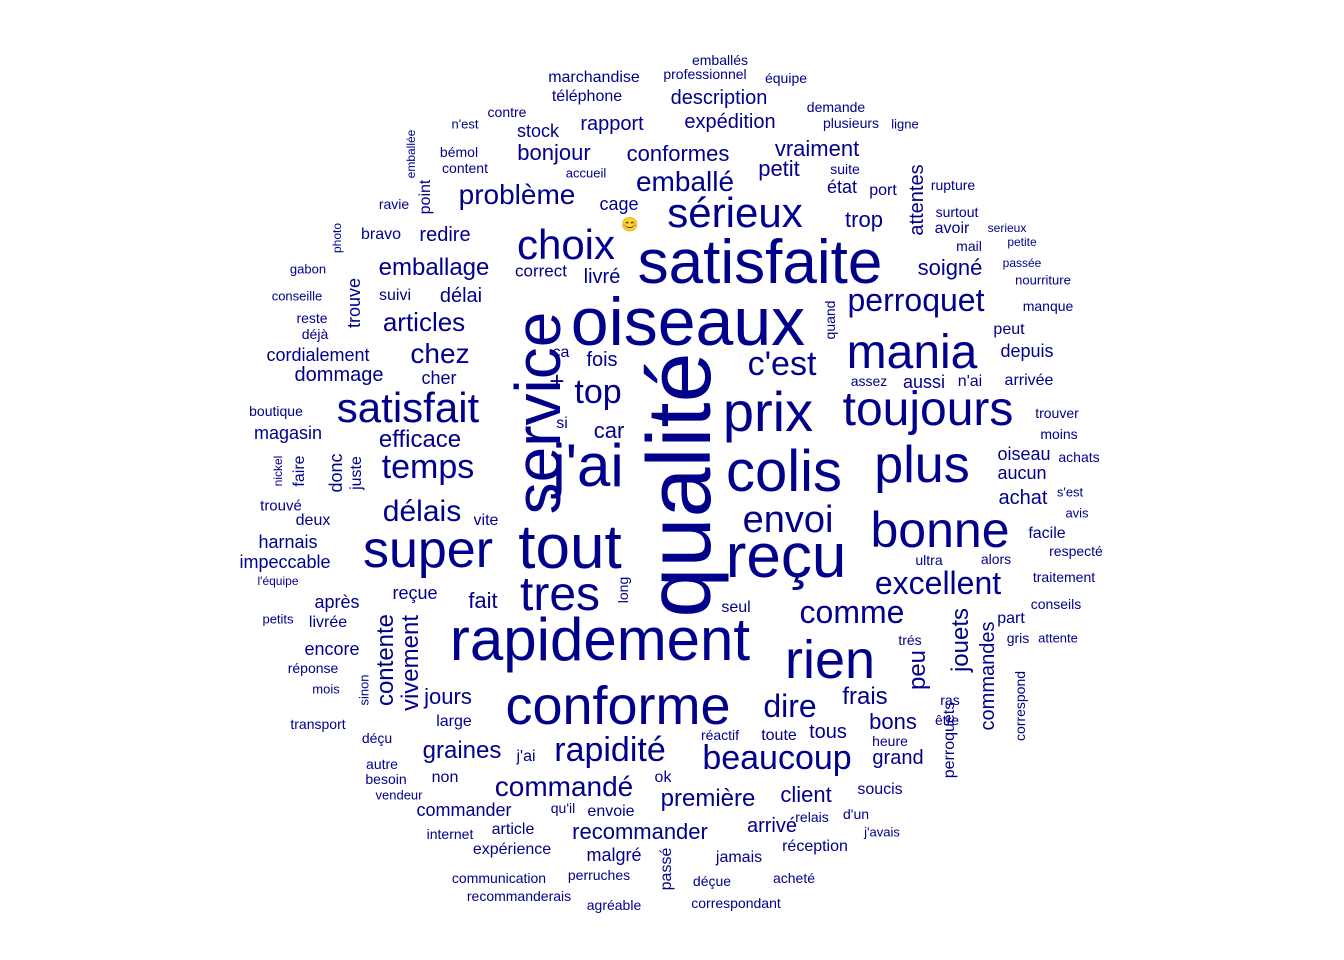 The width and height of the screenshot is (1344, 960). Describe the element at coordinates (377, 738) in the screenshot. I see `cloud-word: déçu` at that location.